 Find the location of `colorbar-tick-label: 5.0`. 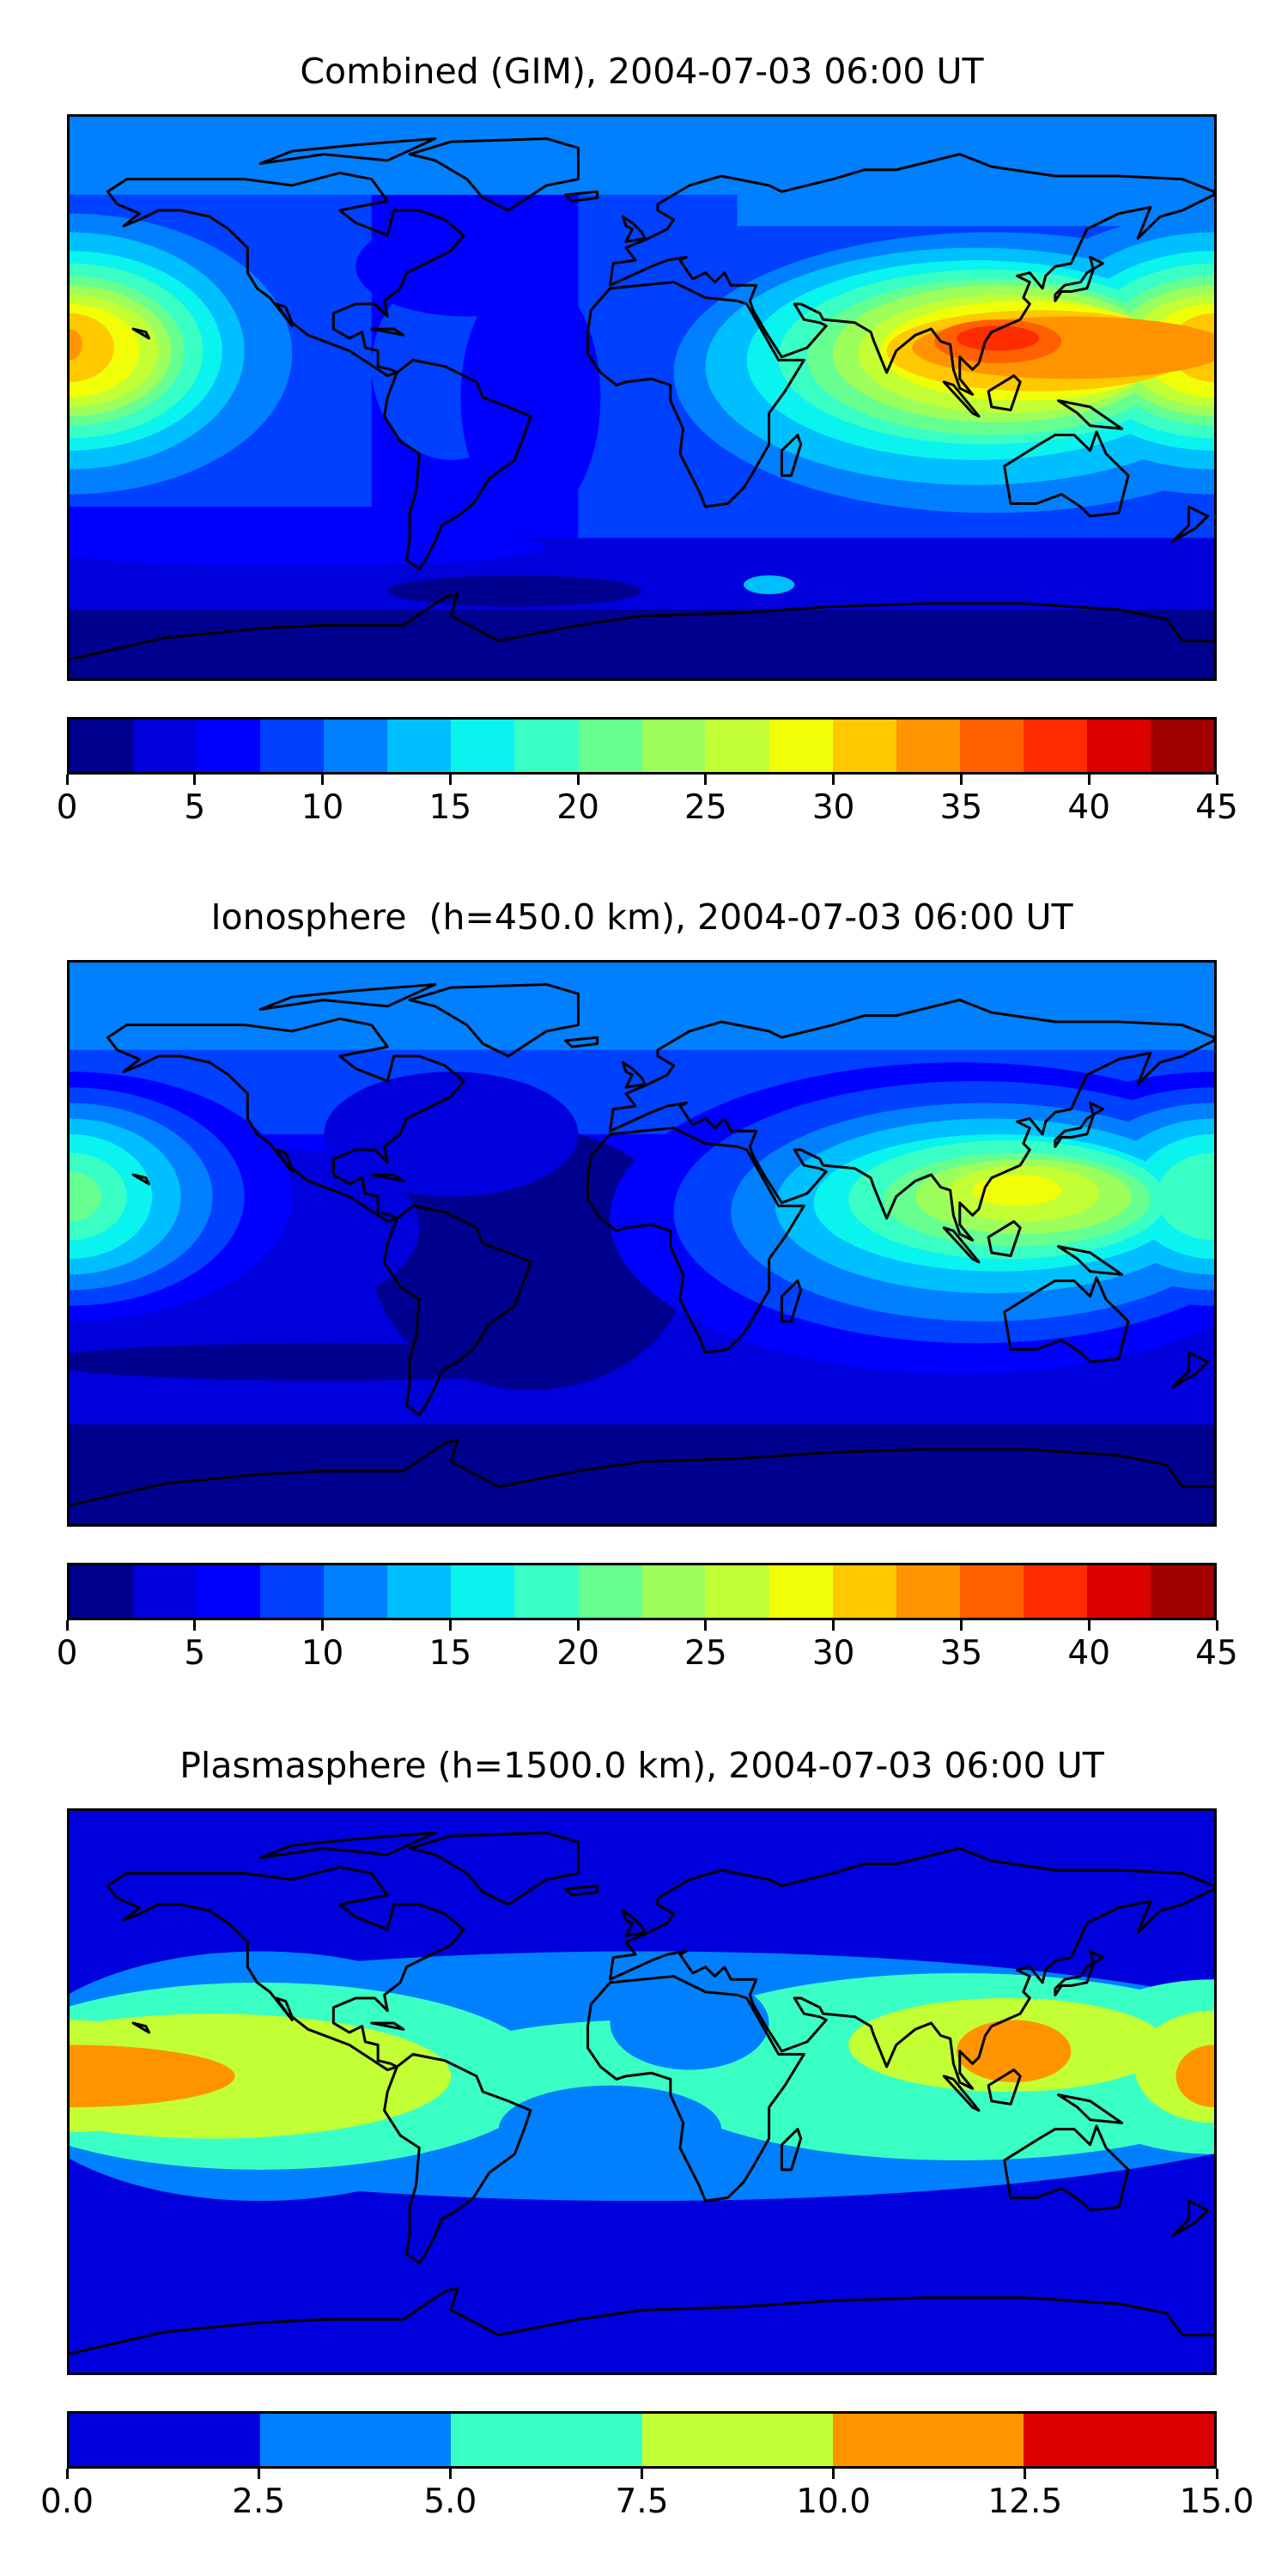

colorbar-tick-label: 5.0 is located at coordinates (450, 2501).